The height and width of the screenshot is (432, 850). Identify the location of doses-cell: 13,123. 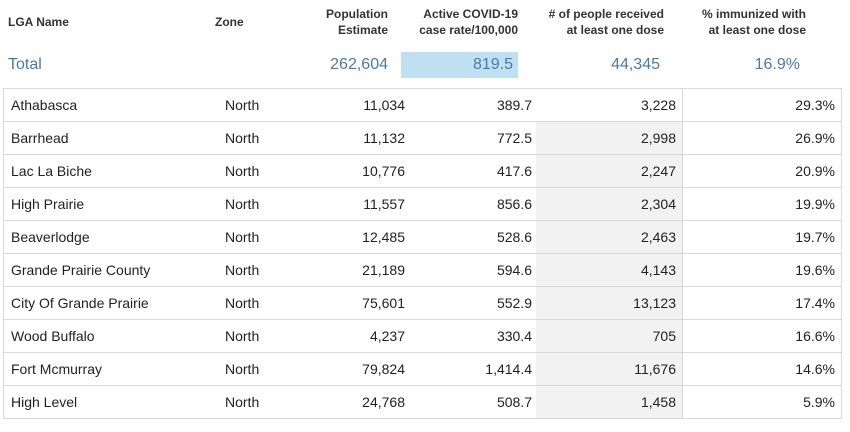
(609, 303).